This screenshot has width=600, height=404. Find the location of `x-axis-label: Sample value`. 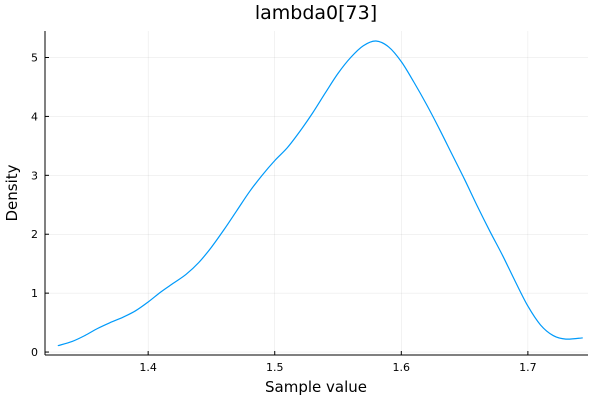

x-axis-label: Sample value is located at coordinates (316, 387).